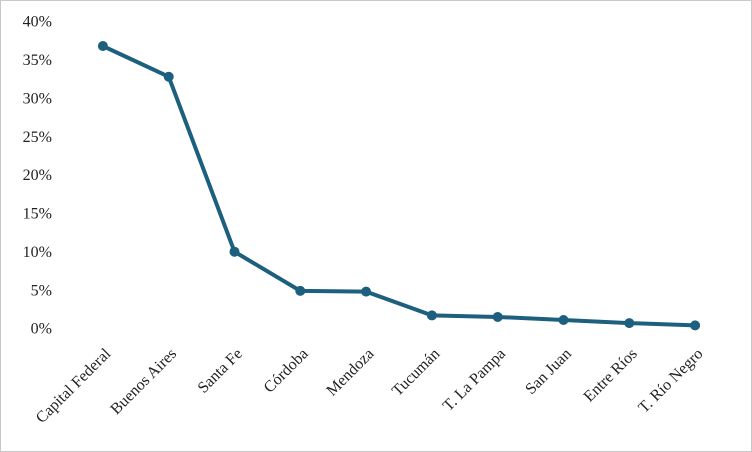 This screenshot has width=752, height=452. Describe the element at coordinates (37, 214) in the screenshot. I see `y-tick-label: 15%` at that location.